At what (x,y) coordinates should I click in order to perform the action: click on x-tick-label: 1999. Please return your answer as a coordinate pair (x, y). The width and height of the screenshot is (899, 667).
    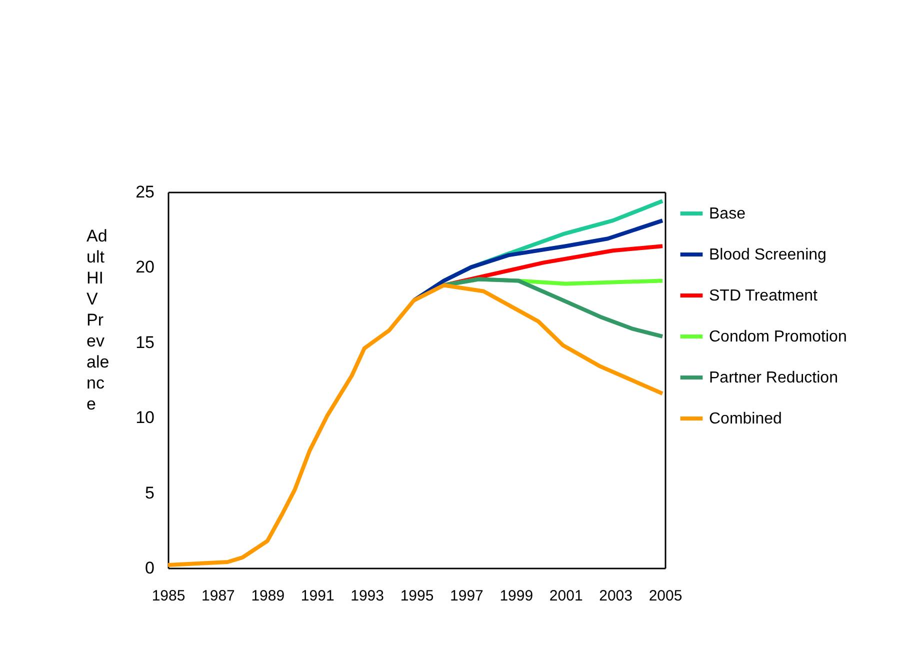
    Looking at the image, I should click on (517, 596).